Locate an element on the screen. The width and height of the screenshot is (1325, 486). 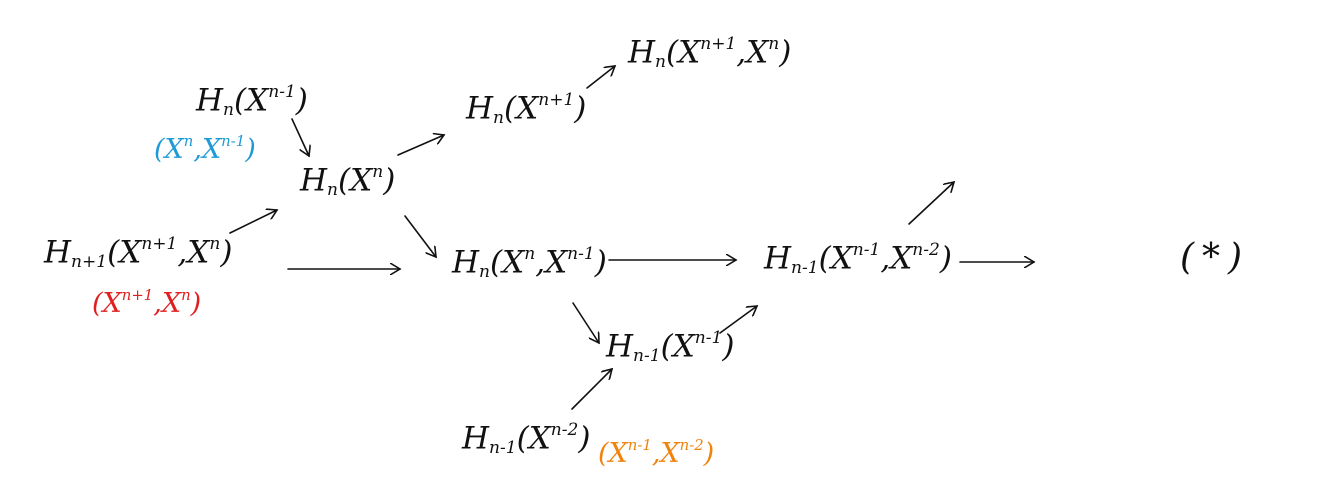
red-annotation: (Xn+1,Xn) is located at coordinates (146, 302).